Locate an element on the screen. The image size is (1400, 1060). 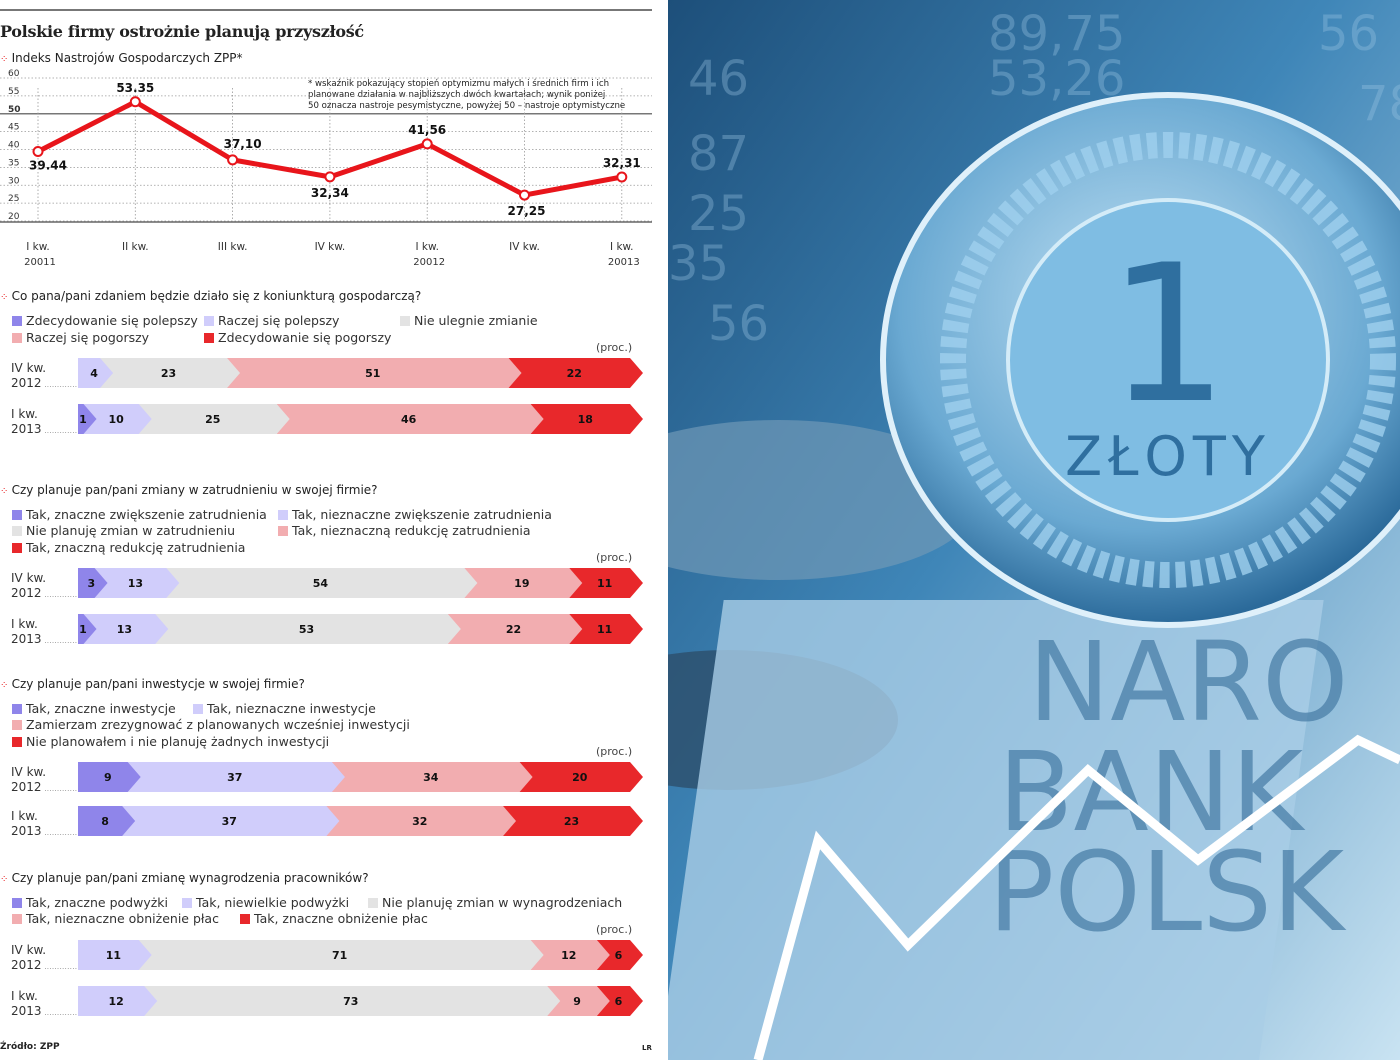
legend-item: Tak, znaczne inwestycje is located at coordinates (94, 708).